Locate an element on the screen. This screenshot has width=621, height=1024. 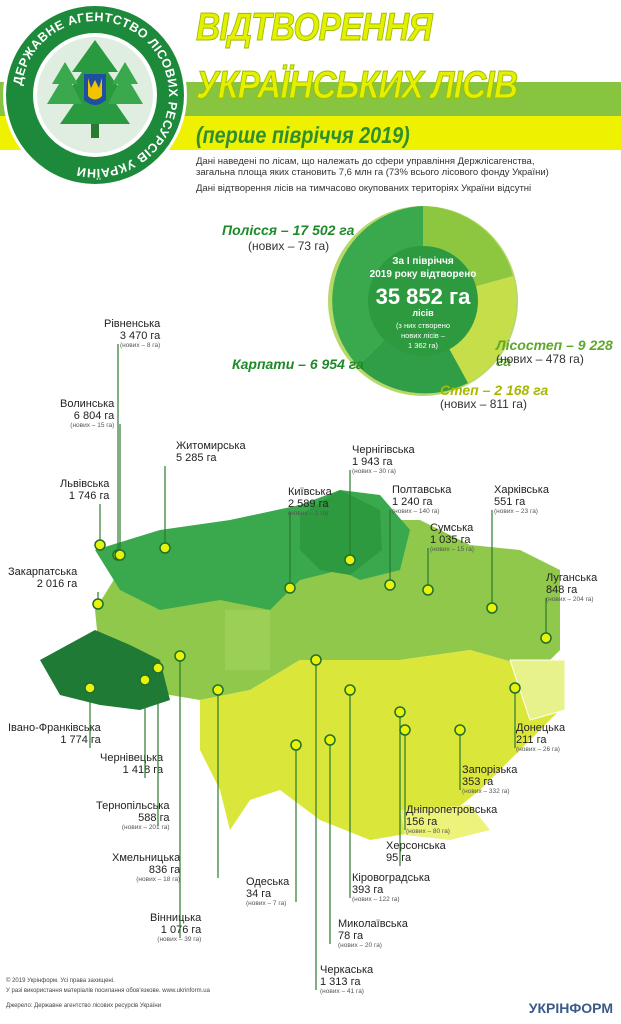
region-area: 1 035 га is located at coordinates (450, 540).